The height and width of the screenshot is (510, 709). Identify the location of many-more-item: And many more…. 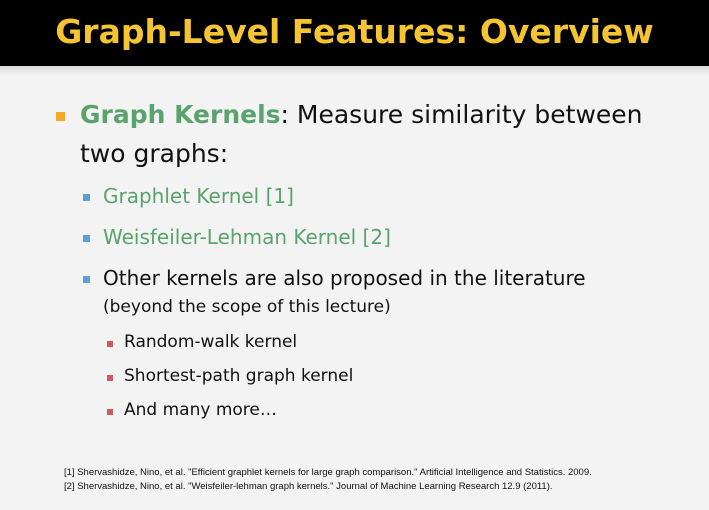
(200, 410).